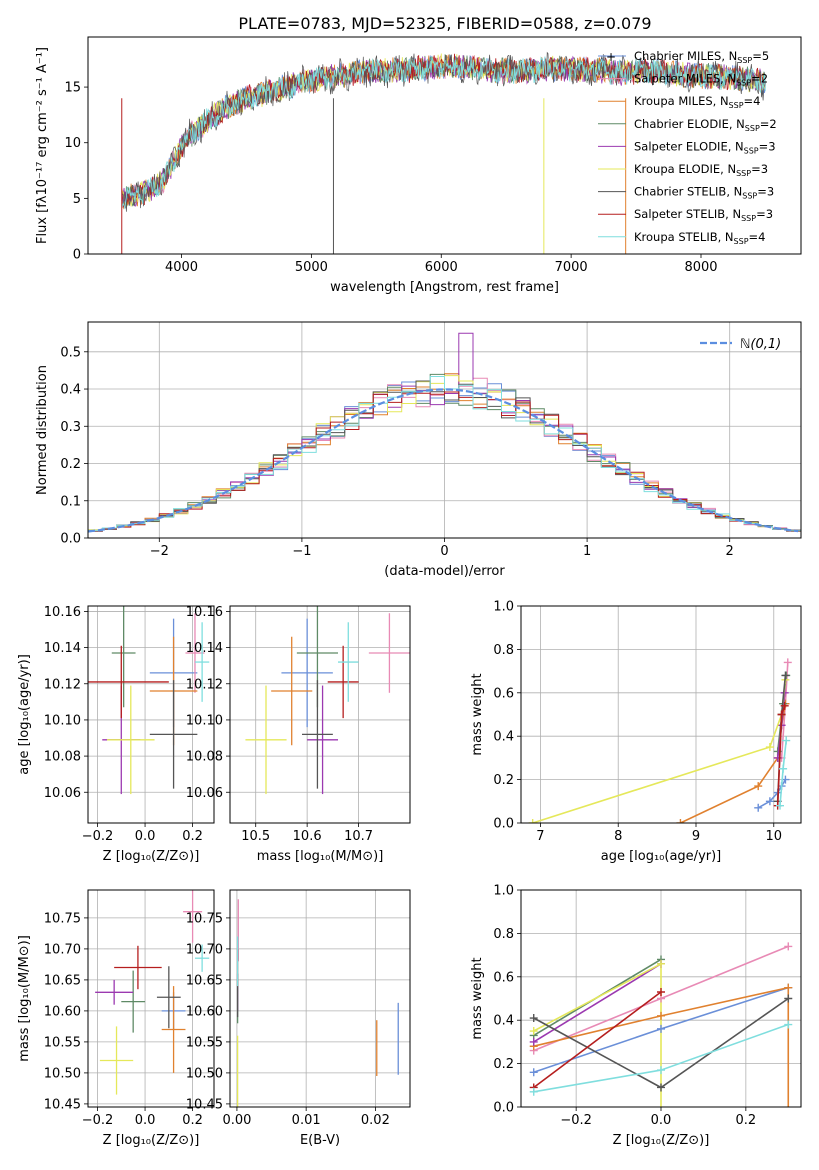 The image size is (819, 1170). I want to click on x-tick-label: 10.7, so click(358, 836).